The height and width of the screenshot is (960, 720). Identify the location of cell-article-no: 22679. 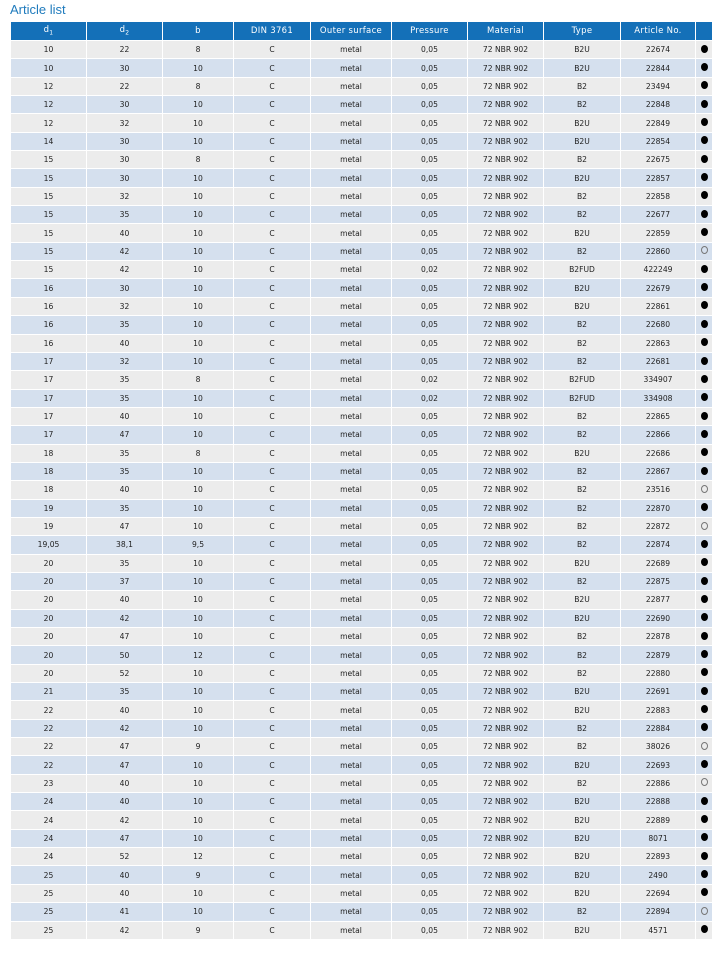
(658, 288).